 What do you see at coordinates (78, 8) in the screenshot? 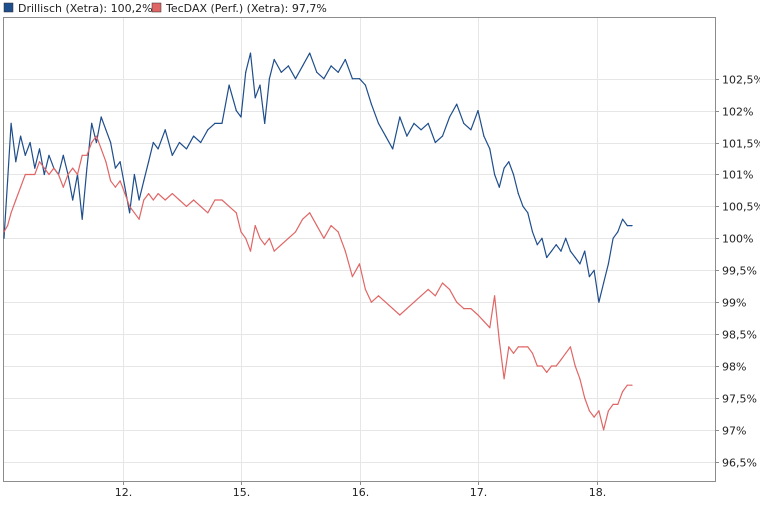
I see `legend-item-drillisch: Drillisch (Xetra): 100,2%` at bounding box center [78, 8].